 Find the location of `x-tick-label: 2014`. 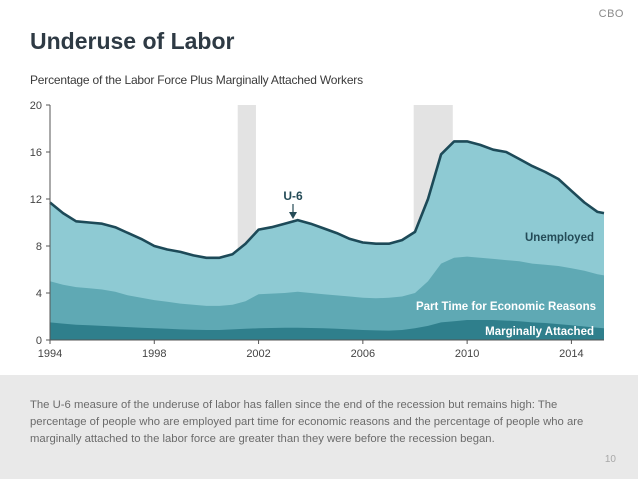

x-tick-label: 2014 is located at coordinates (571, 354).